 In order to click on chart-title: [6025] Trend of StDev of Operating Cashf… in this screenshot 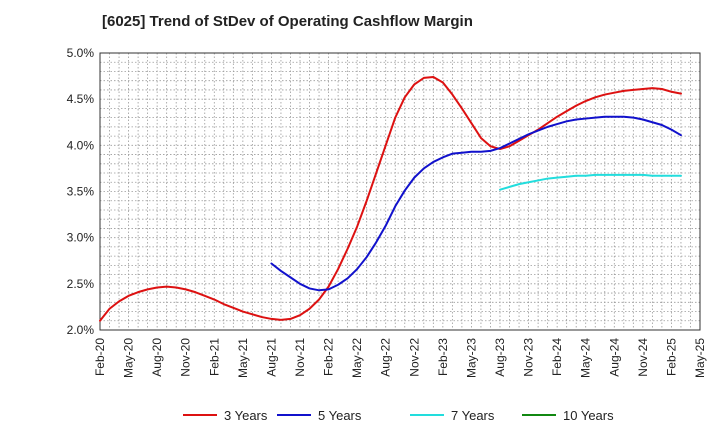, I will do `click(287, 21)`.